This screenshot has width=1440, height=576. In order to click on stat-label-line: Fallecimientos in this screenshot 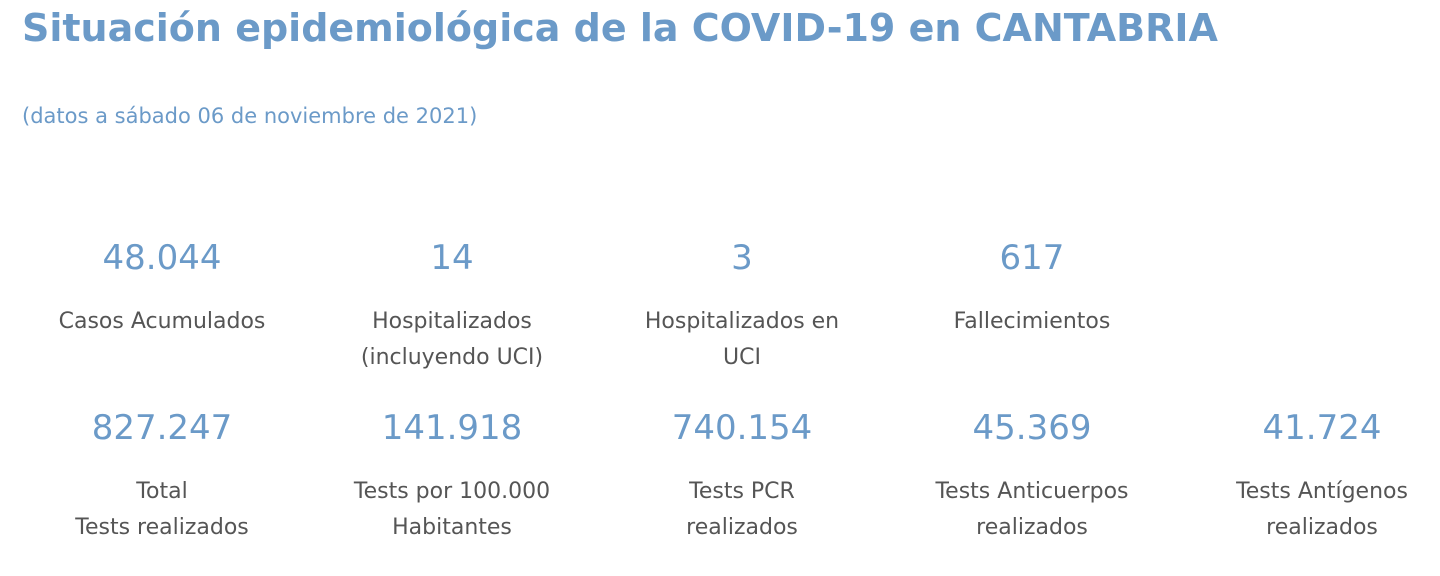, I will do `click(1032, 321)`.